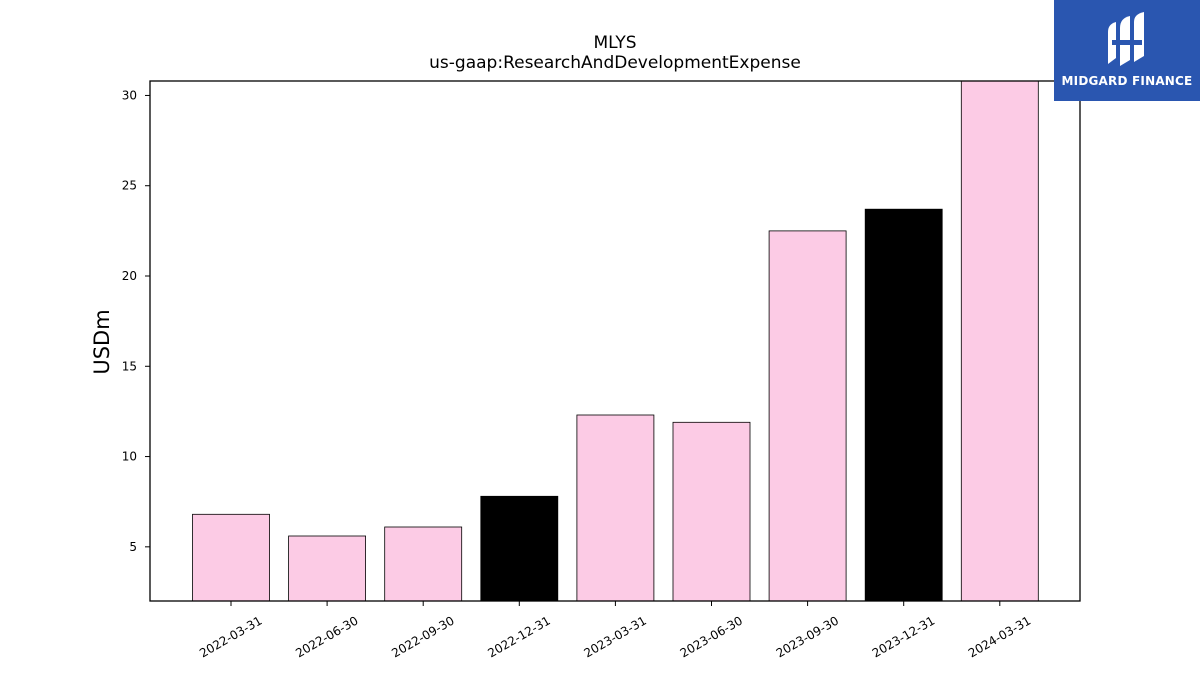 The height and width of the screenshot is (675, 1200). Describe the element at coordinates (614, 636) in the screenshot. I see `x-tick-label: 2023-03-31` at that location.